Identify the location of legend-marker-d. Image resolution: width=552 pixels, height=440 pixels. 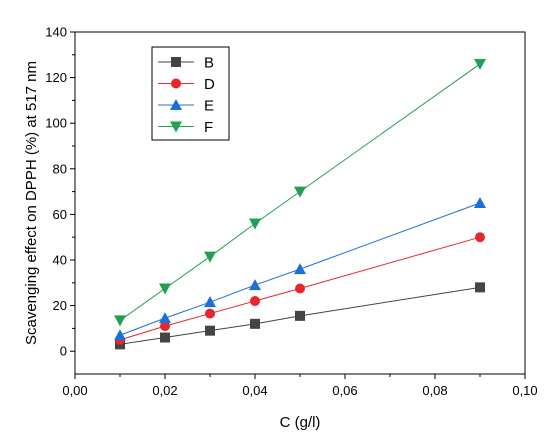
(176, 83).